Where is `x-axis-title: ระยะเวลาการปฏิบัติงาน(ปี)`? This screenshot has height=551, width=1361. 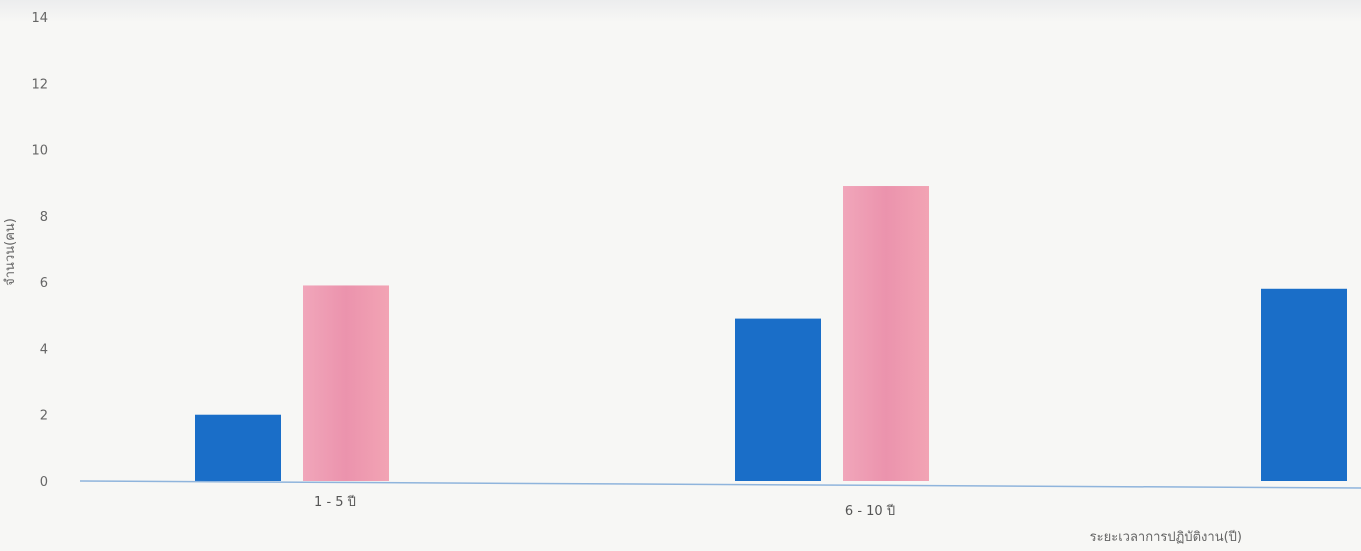 x-axis-title: ระยะเวลาการปฏิบัติงาน(ปี) is located at coordinates (1166, 537).